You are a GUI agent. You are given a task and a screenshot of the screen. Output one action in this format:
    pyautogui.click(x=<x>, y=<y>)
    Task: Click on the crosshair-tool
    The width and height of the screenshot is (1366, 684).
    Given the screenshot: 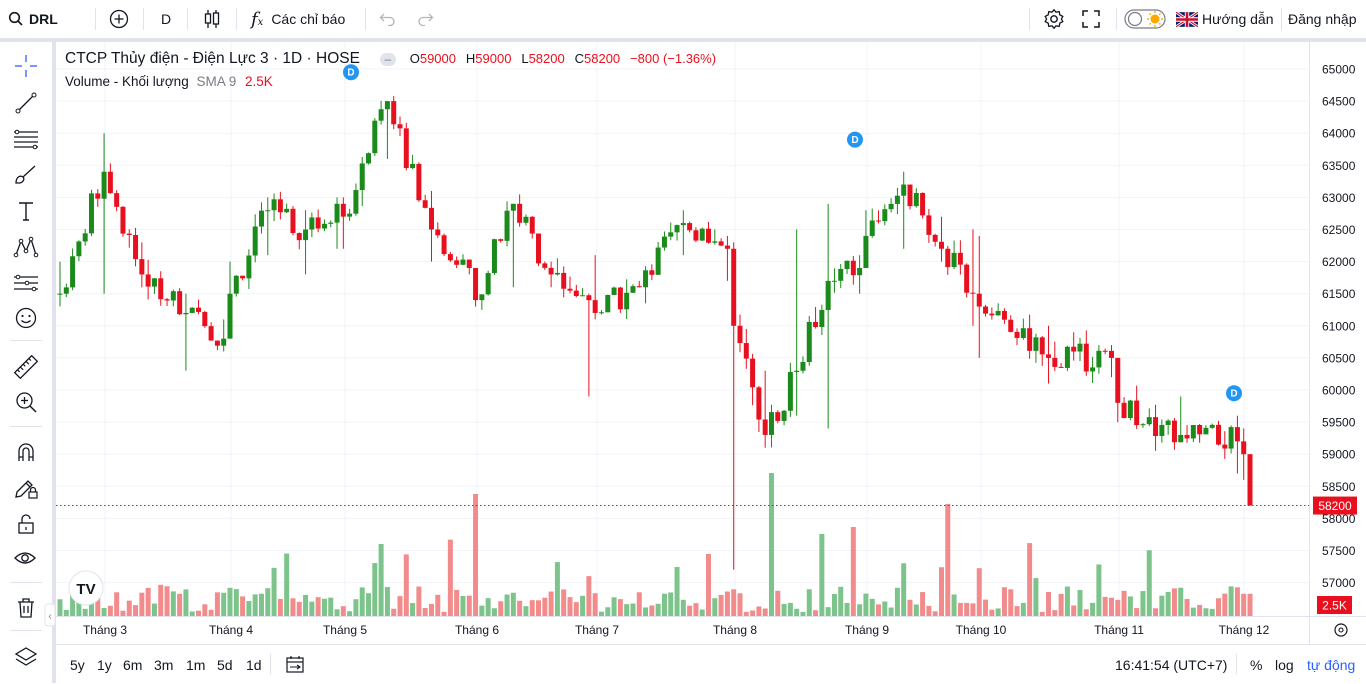 What is the action you would take?
    pyautogui.click(x=26, y=66)
    